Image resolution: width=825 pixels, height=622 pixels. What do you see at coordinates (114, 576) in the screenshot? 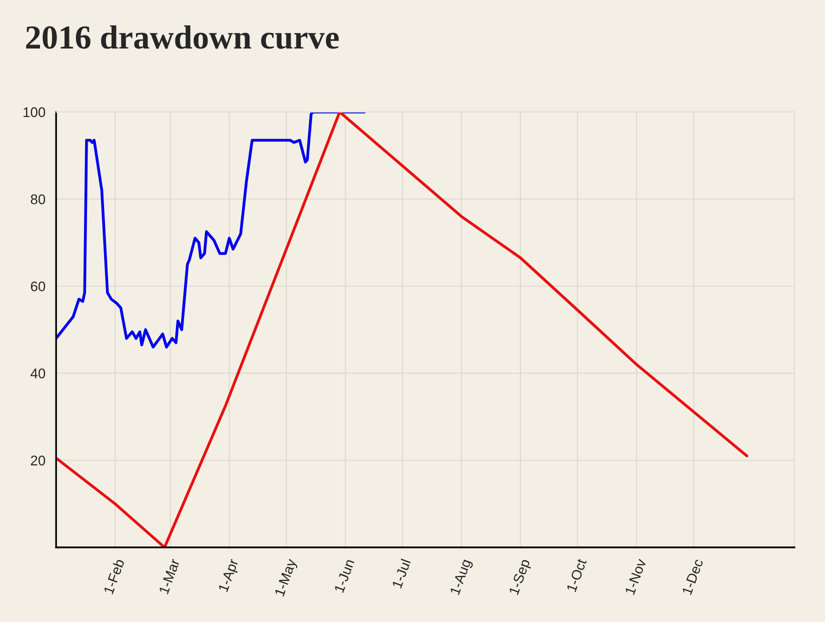
I see `x-tick-label: 1-Feb` at bounding box center [114, 576].